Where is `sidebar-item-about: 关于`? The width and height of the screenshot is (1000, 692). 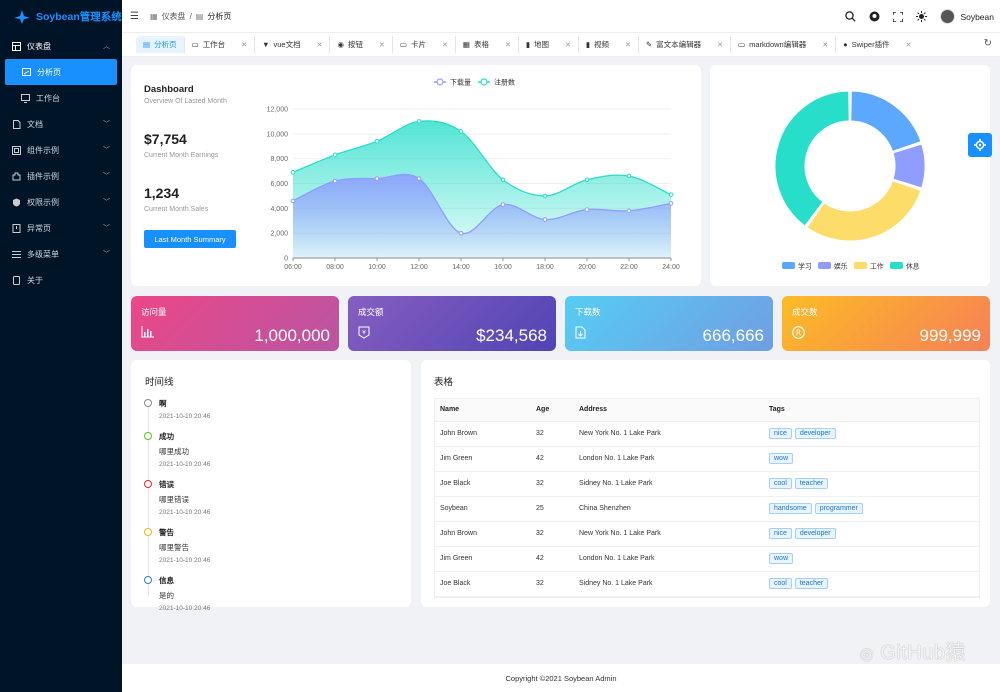 sidebar-item-about: 关于 is located at coordinates (61, 280).